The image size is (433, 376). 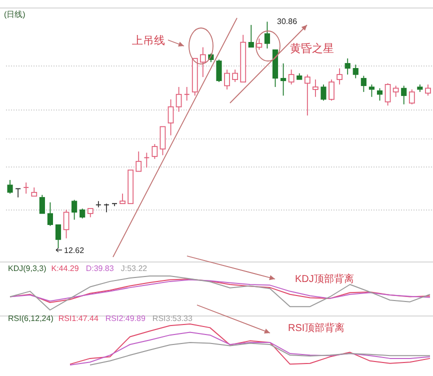 I want to click on annotation: 12.62, so click(x=74, y=250).